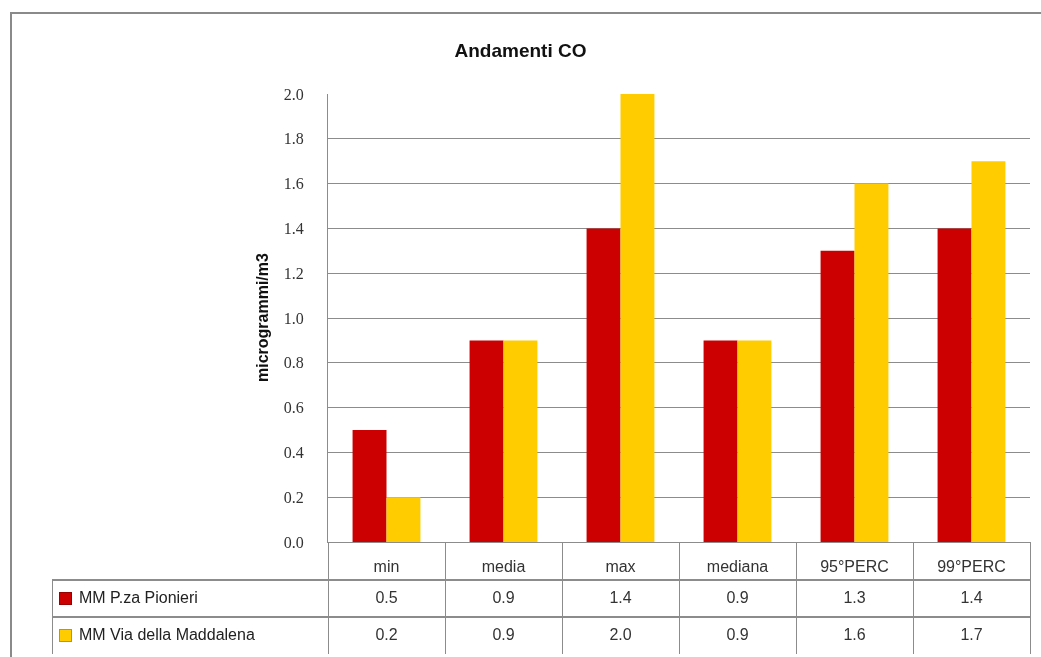  Describe the element at coordinates (293, 542) in the screenshot. I see `y-tick-label: 0.0` at that location.